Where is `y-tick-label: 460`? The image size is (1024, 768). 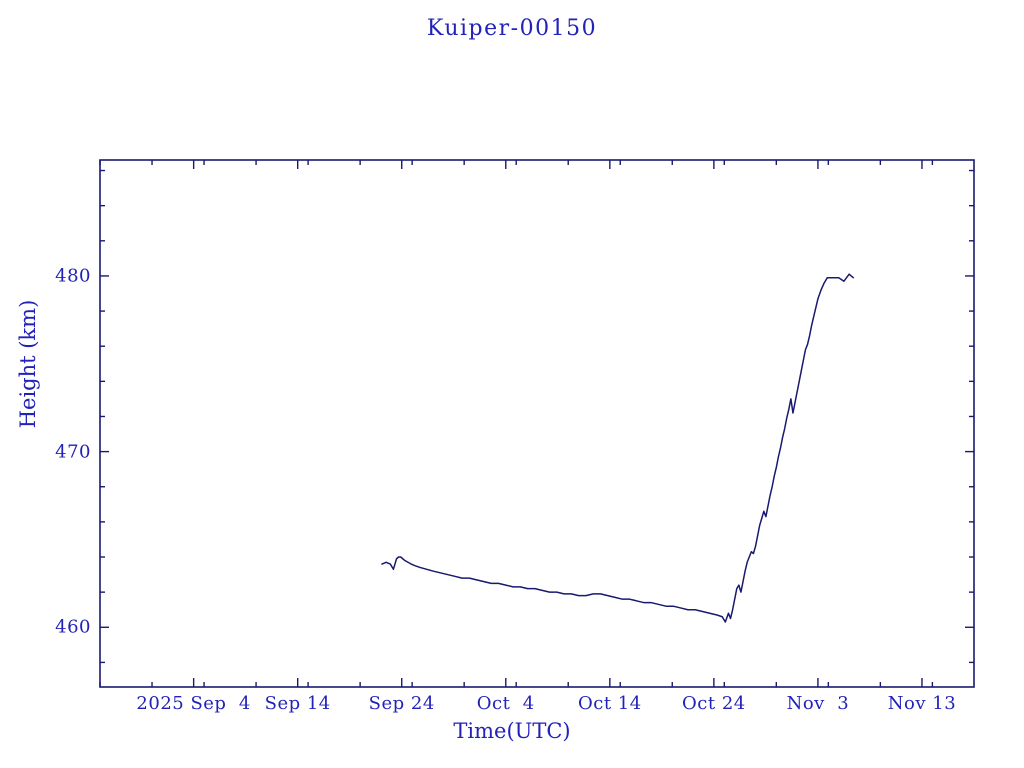
y-tick-label: 460 is located at coordinates (73, 627).